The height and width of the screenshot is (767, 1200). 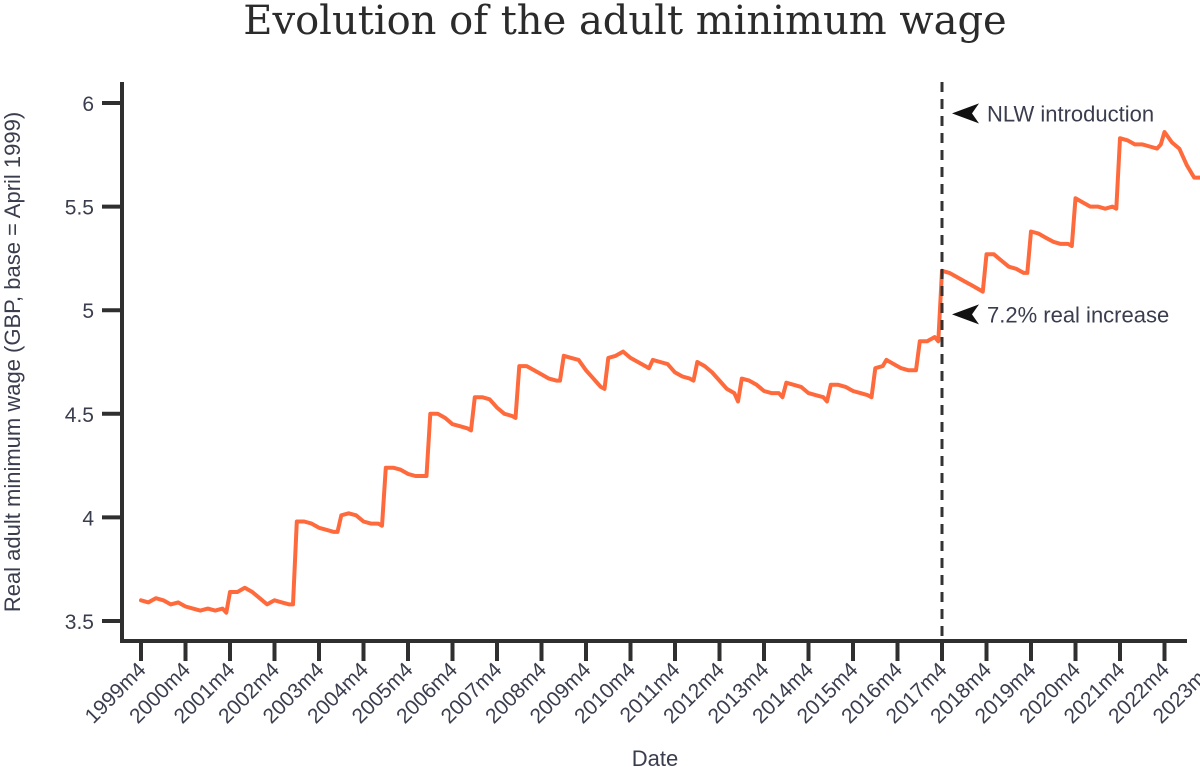 I want to click on y-tick-label: 4, so click(x=88, y=518).